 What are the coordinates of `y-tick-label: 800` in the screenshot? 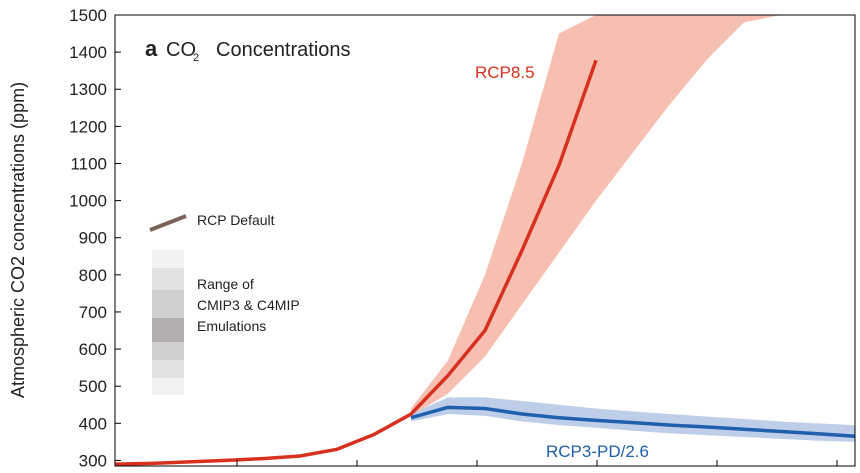 It's located at (93, 275).